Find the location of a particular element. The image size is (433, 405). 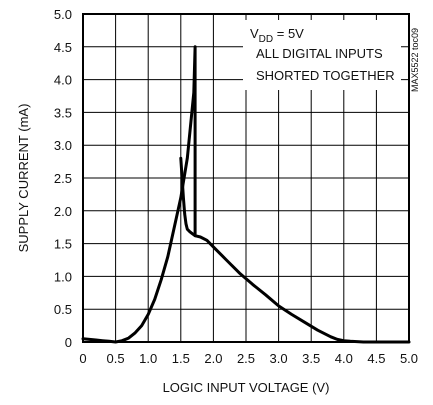

y-tick-labels: 0 0.5 1.0 1.5 2.0 2.5 3.0 3.5 4.0 4.5 5.0 is located at coordinates (63, 178).